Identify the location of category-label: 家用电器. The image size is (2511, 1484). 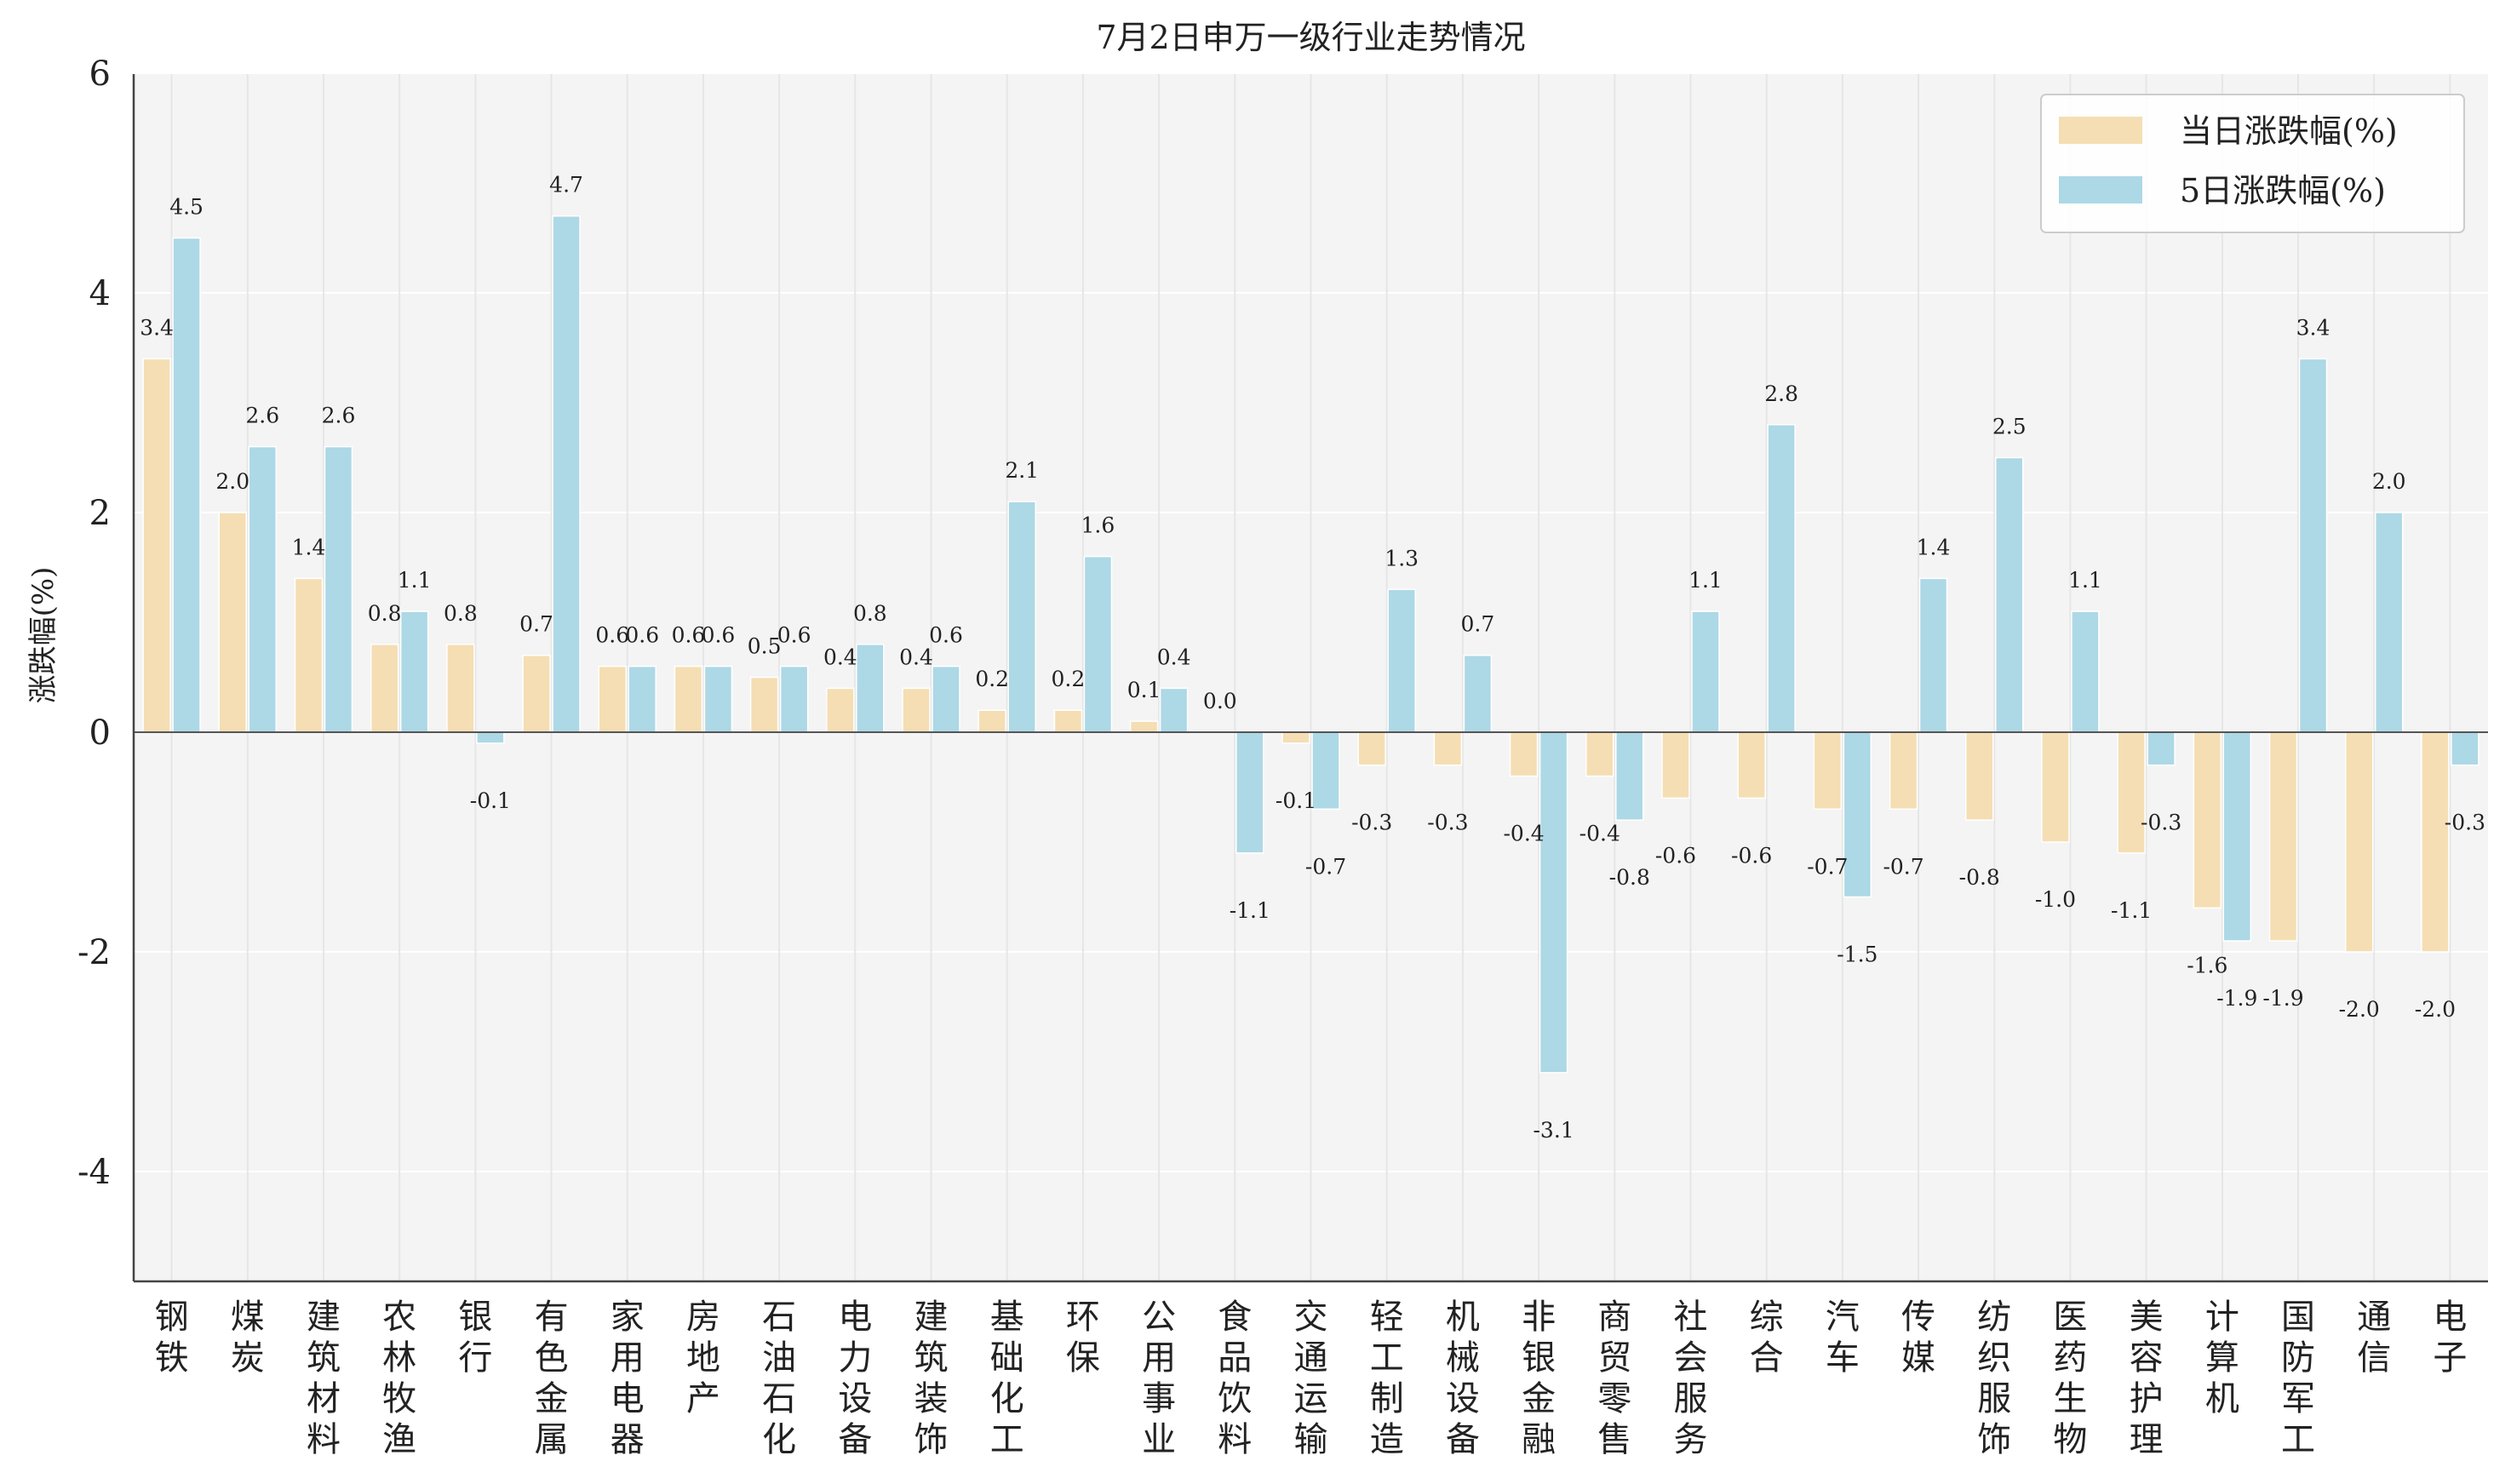
(628, 1378).